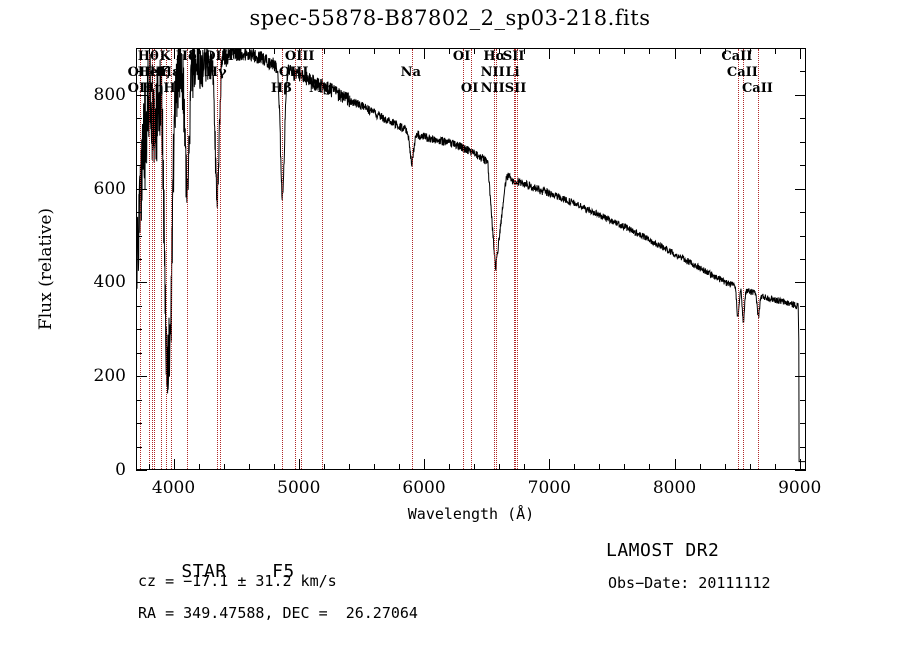 The image size is (900, 650). What do you see at coordinates (186, 56) in the screenshot?
I see `spectral-line-label: Hδ` at bounding box center [186, 56].